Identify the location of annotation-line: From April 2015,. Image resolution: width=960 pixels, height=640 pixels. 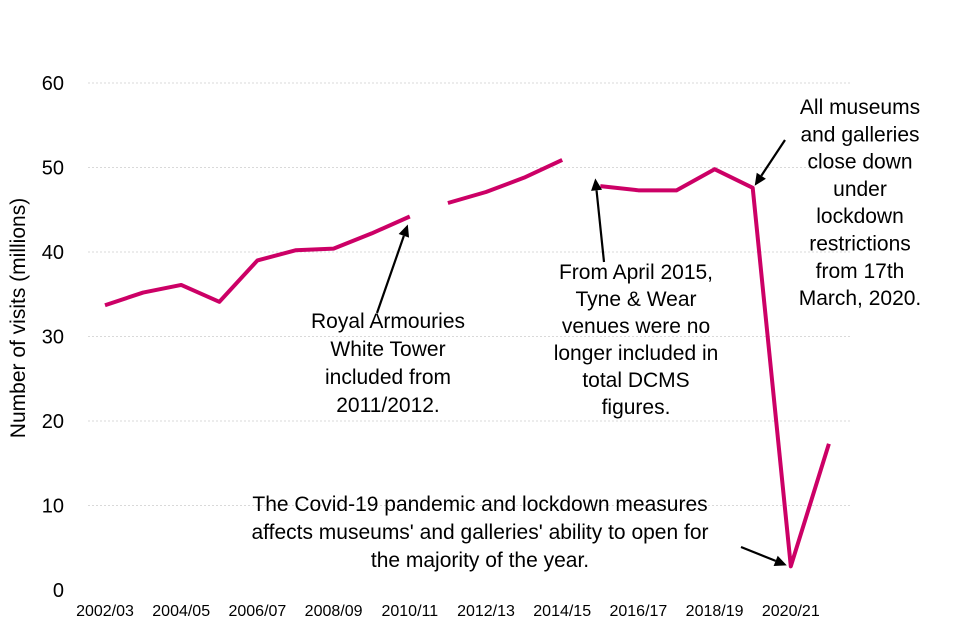
(636, 272).